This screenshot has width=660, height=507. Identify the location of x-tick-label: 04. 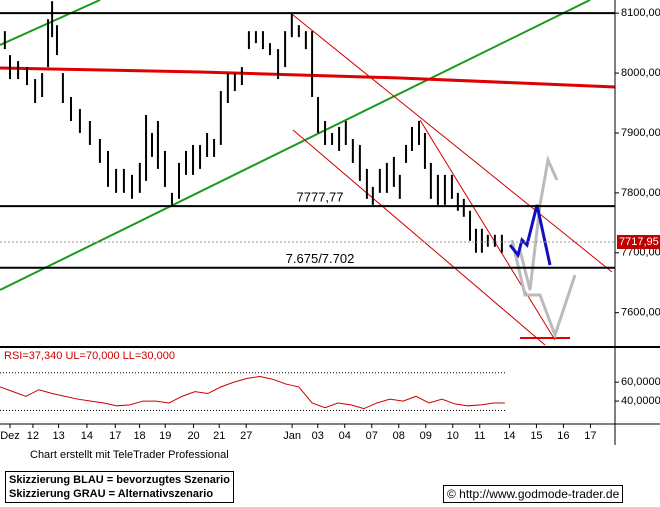
(345, 436).